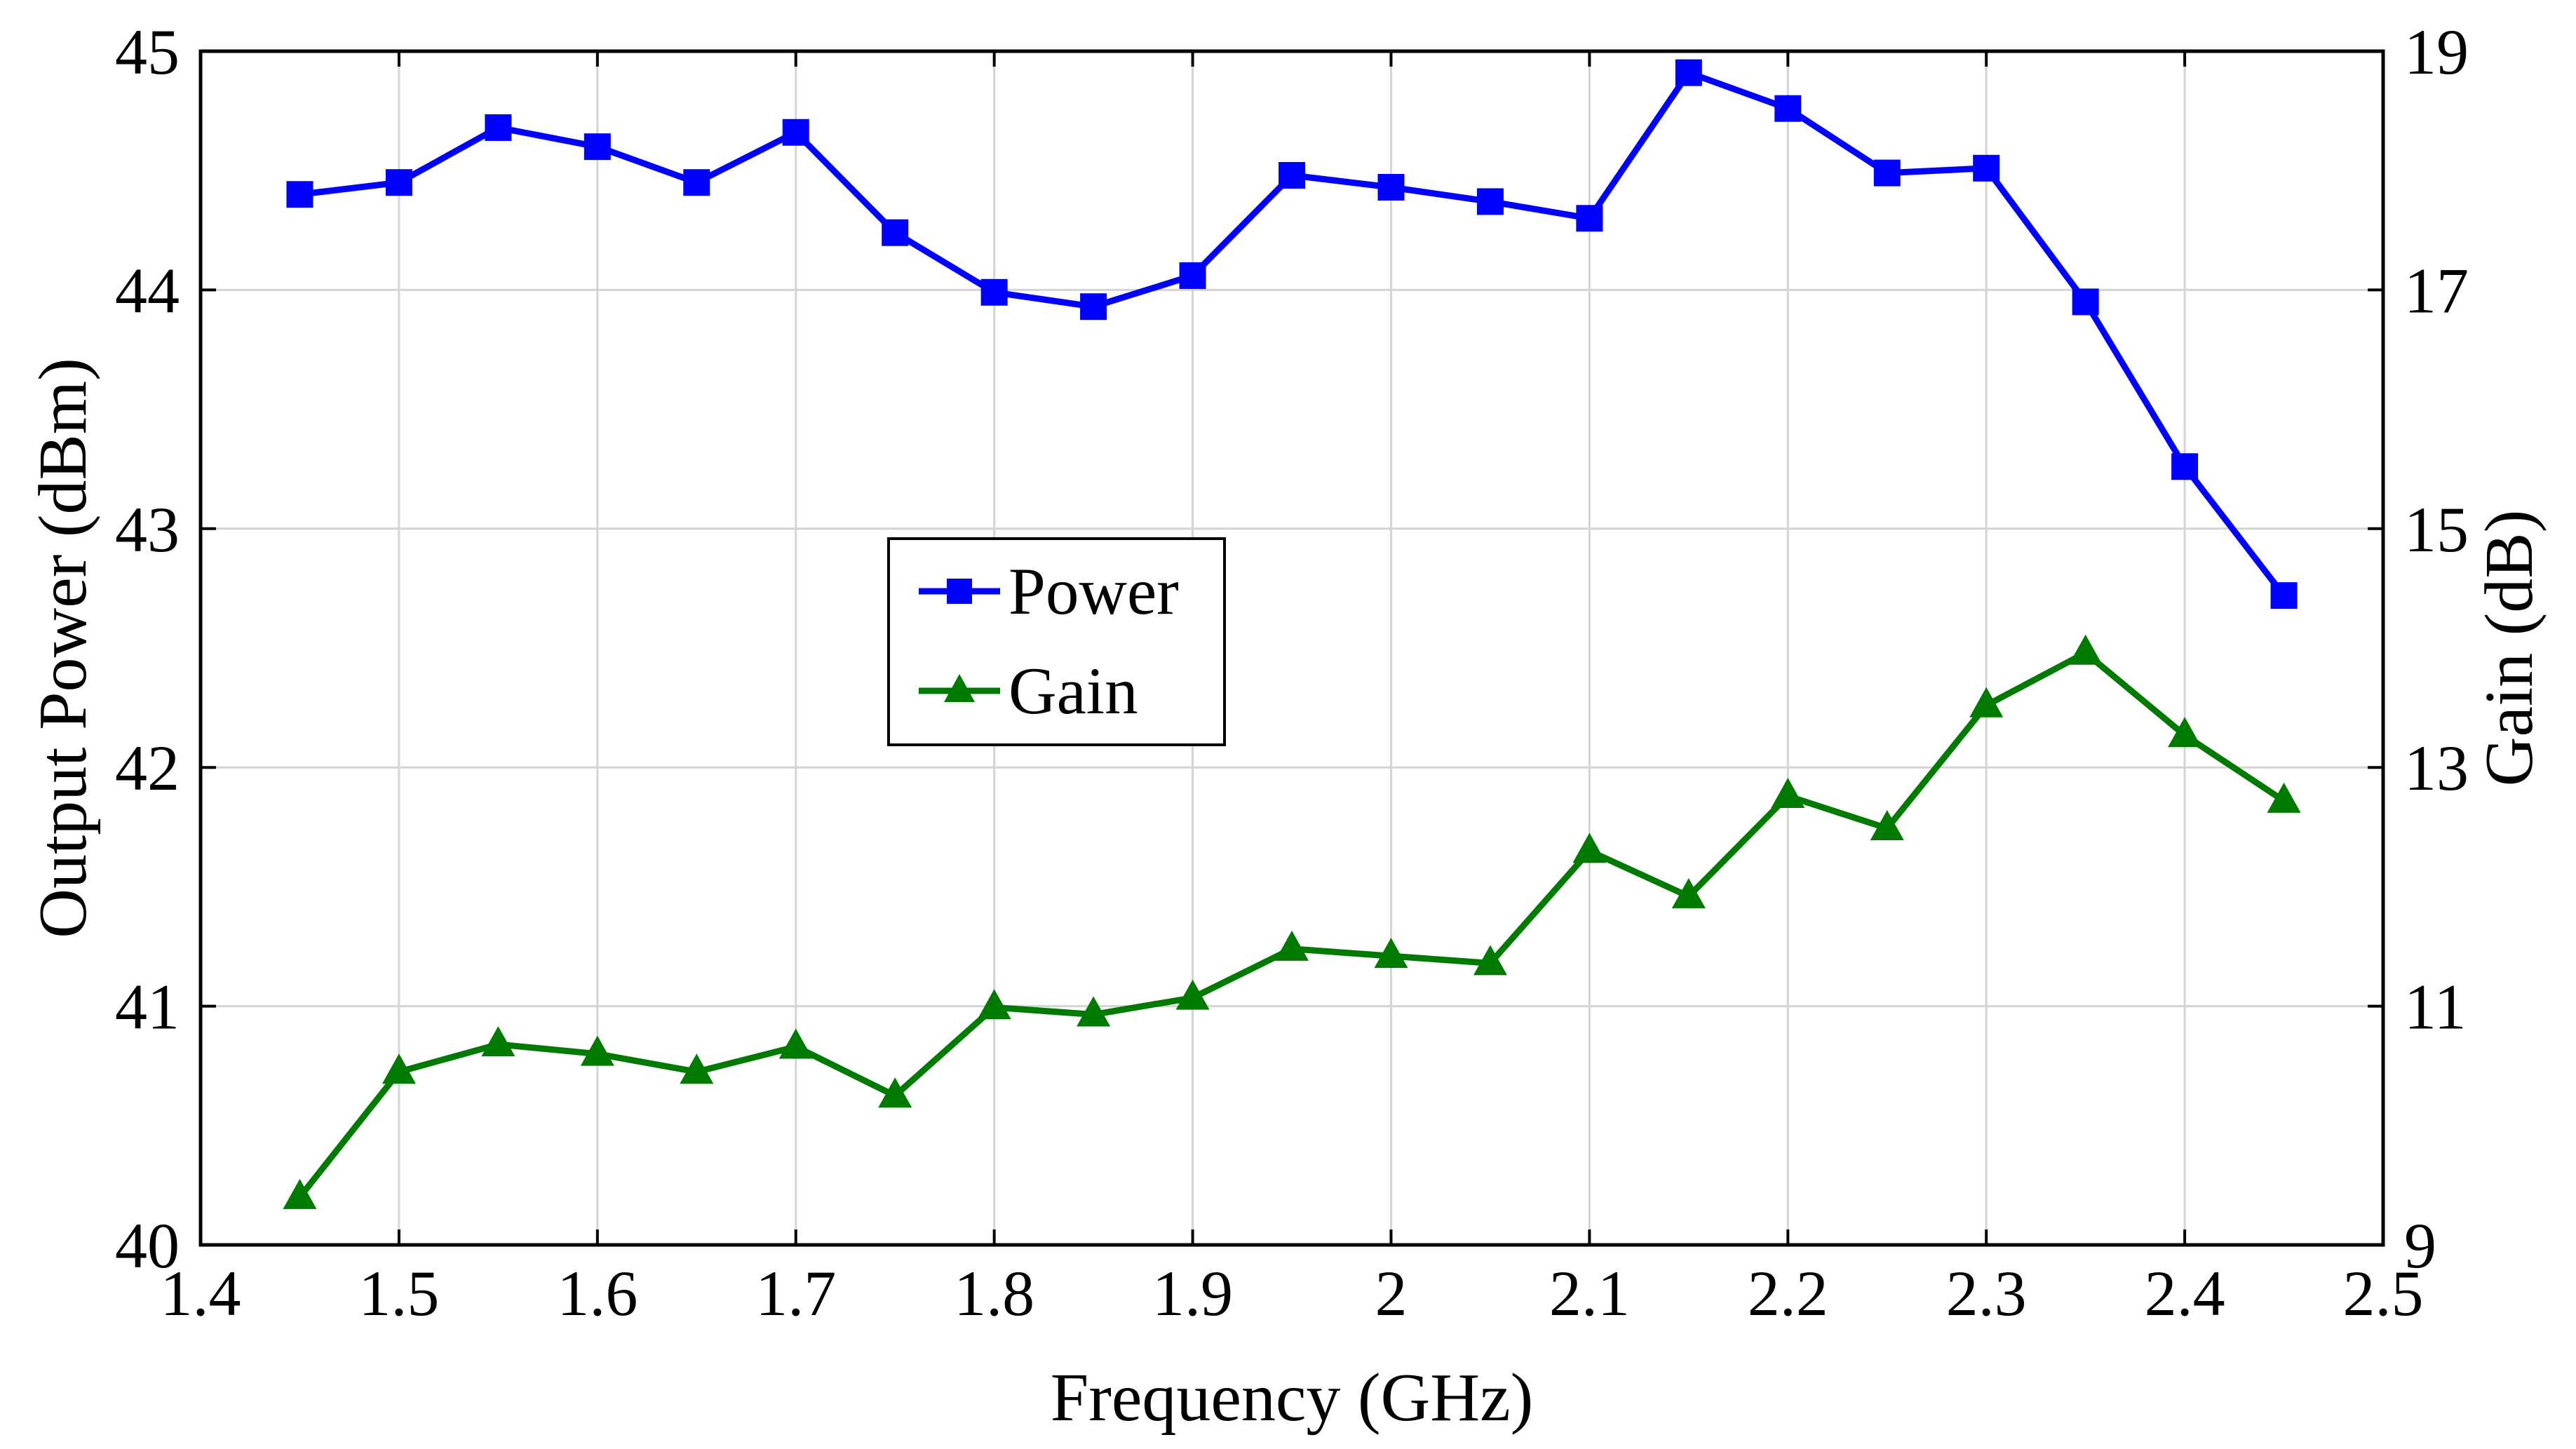 This screenshot has width=2576, height=1449. I want to click on legend-box, so click(1056, 641).